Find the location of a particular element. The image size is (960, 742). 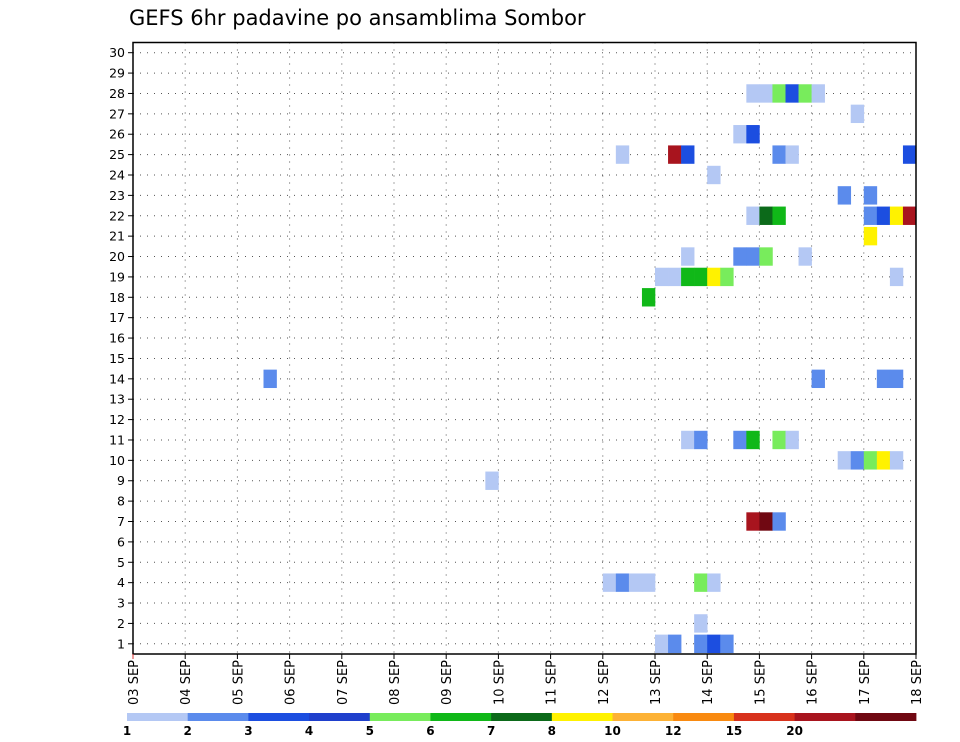

colorbar-label: 6 is located at coordinates (430, 731).